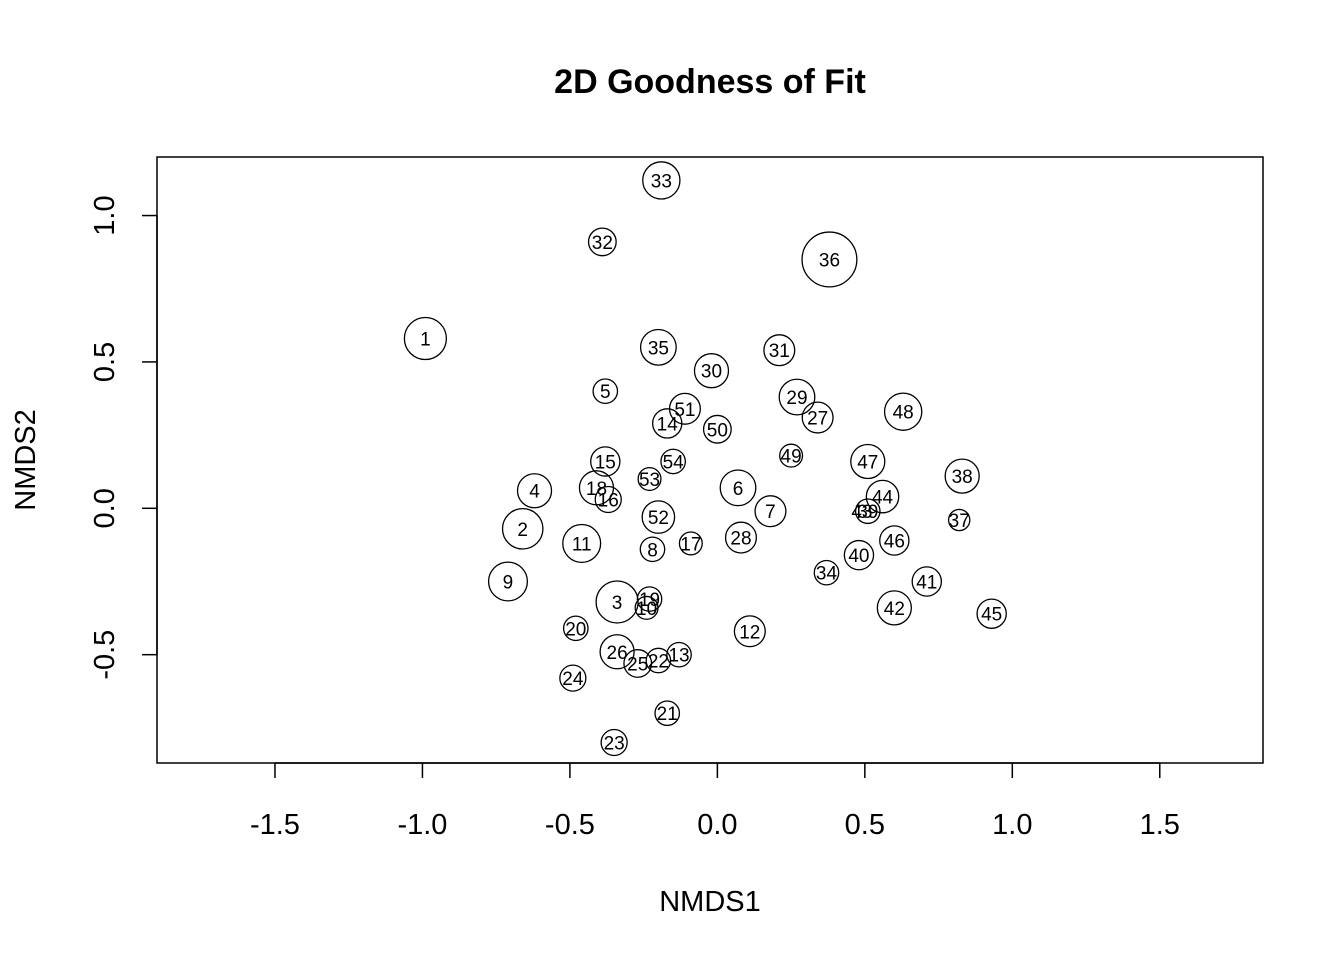 The width and height of the screenshot is (1344, 960). I want to click on point-7: 7, so click(770, 511).